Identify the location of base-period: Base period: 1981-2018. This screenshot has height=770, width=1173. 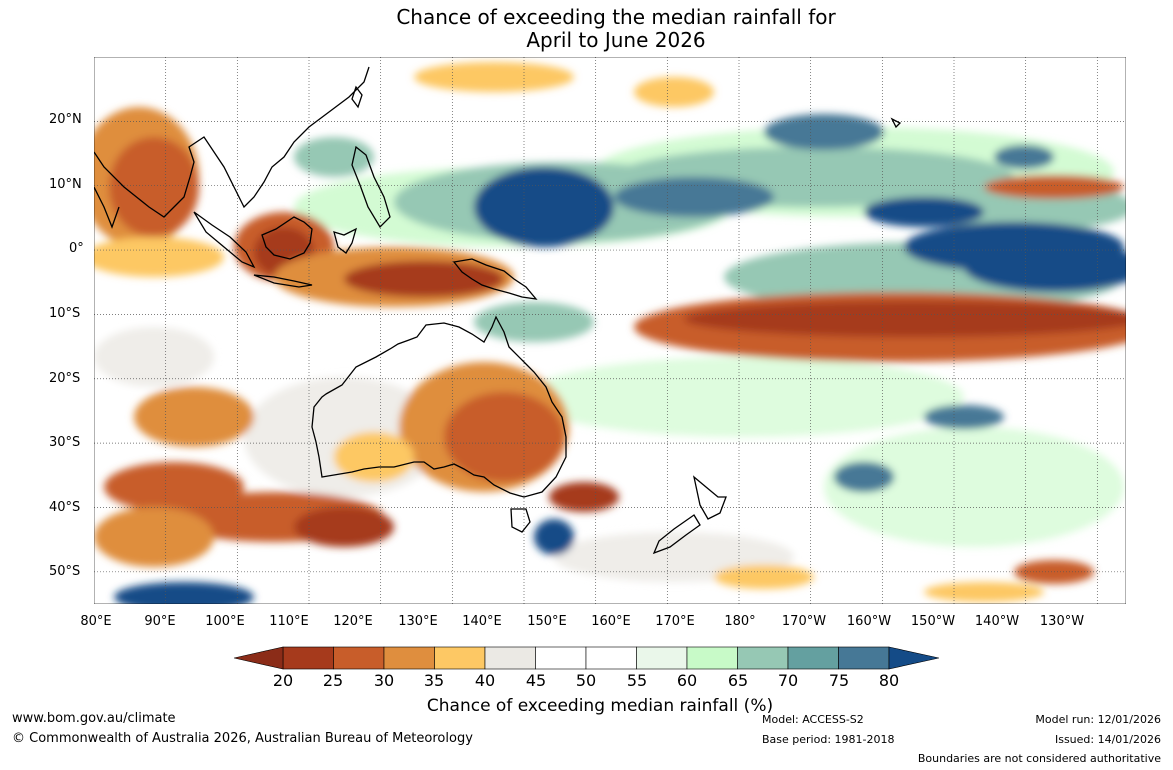
(828, 739).